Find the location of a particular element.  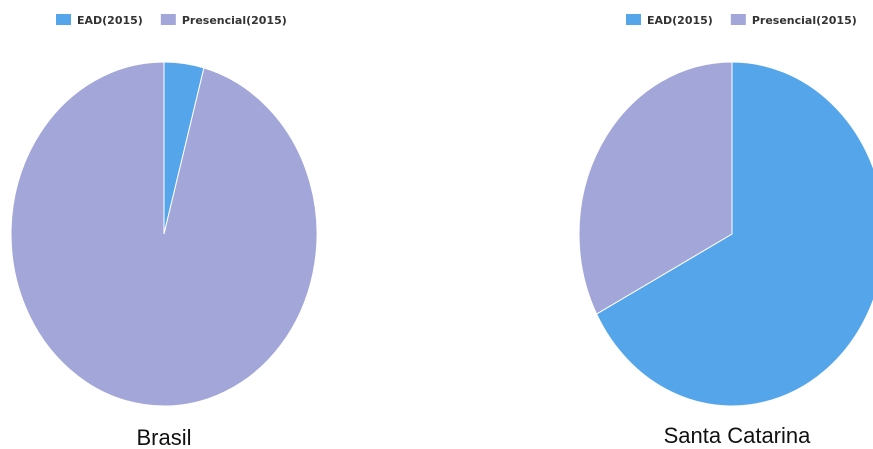

legend-label-brasil-ead-2015: EAD(2015) is located at coordinates (110, 20).